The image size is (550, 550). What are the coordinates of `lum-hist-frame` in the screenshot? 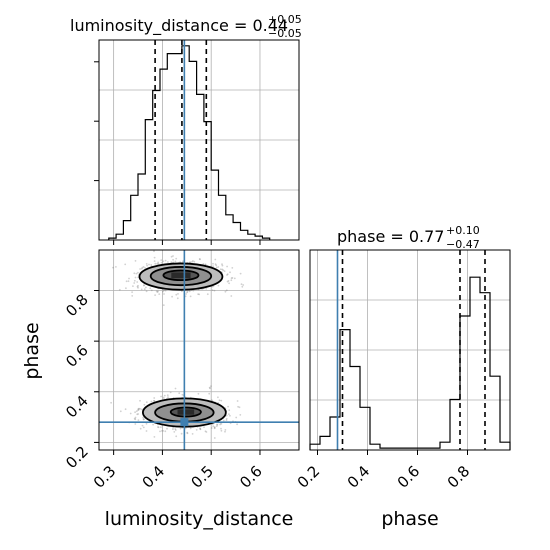 It's located at (199, 140).